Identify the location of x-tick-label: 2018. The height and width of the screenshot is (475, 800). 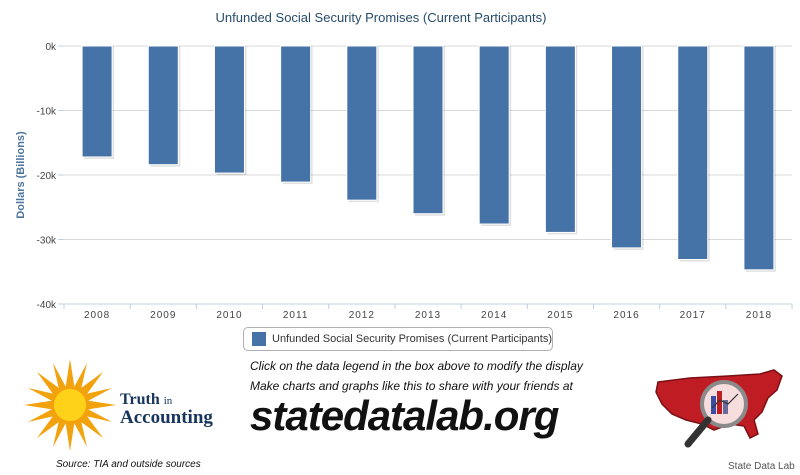
(759, 315).